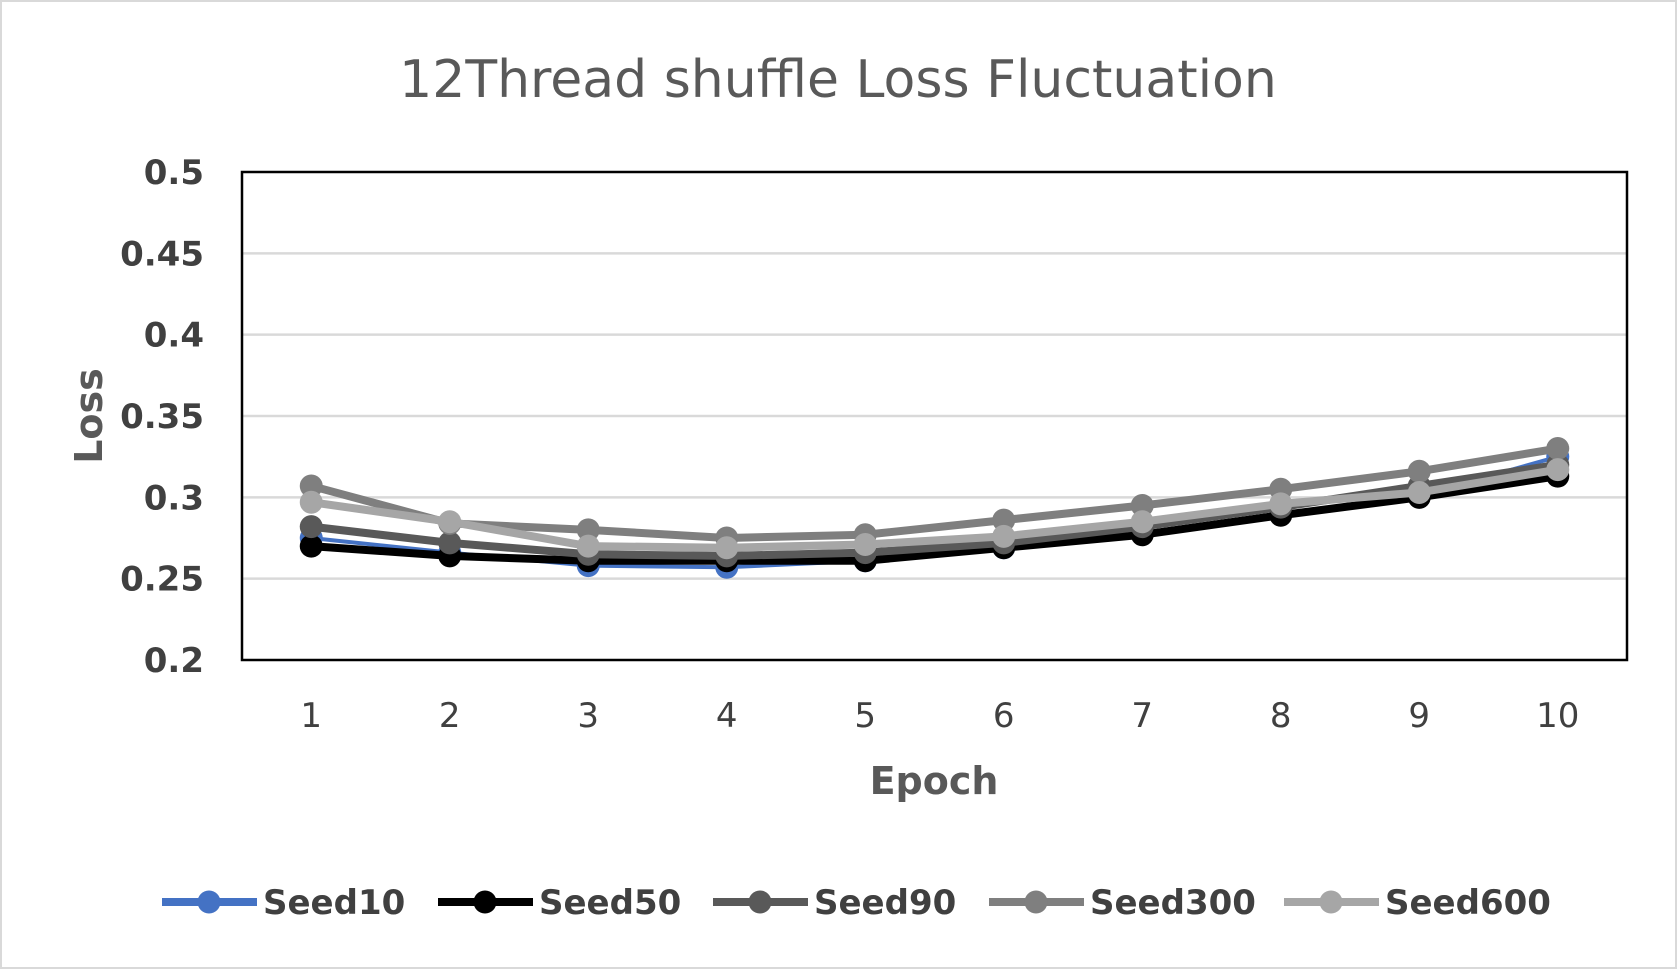  What do you see at coordinates (1142, 716) in the screenshot?
I see `x-tick-label: 7` at bounding box center [1142, 716].